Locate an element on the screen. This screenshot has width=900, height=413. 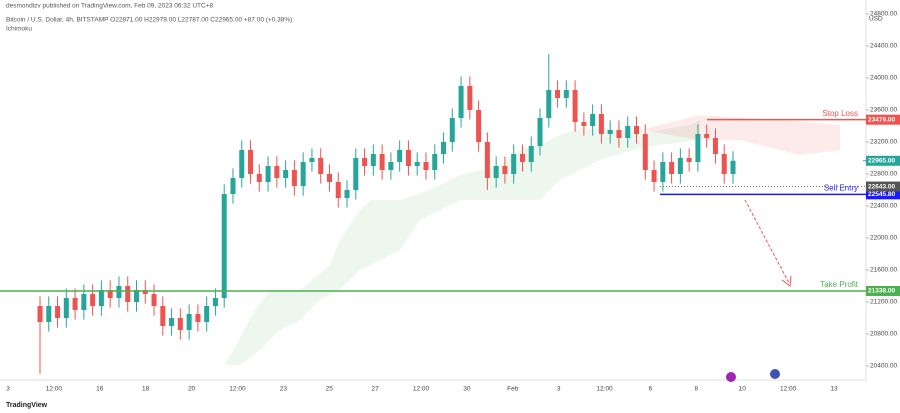
x-tick-label: Feb is located at coordinates (513, 389).